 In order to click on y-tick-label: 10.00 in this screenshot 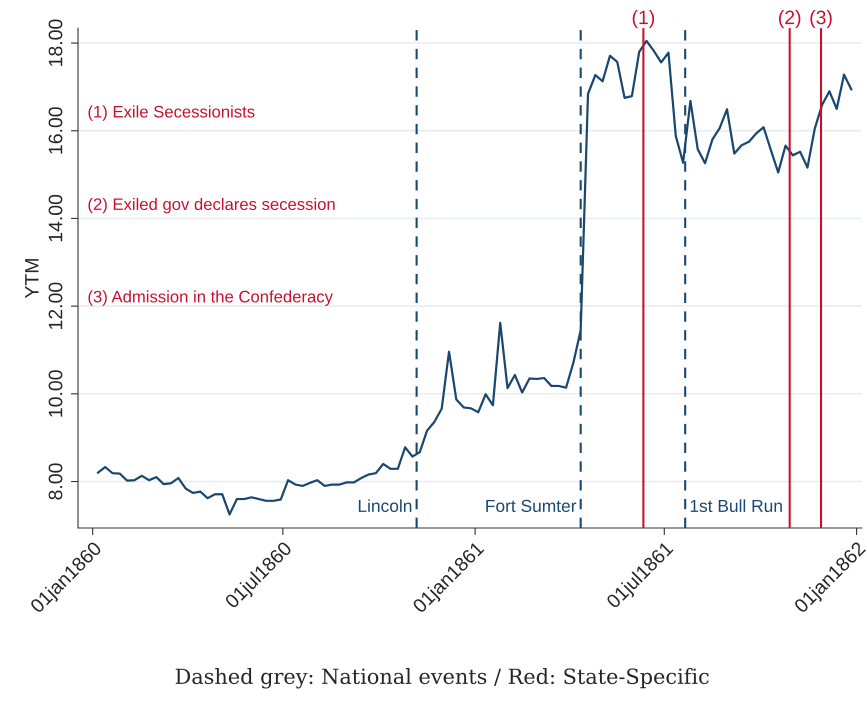, I will do `click(55, 393)`.